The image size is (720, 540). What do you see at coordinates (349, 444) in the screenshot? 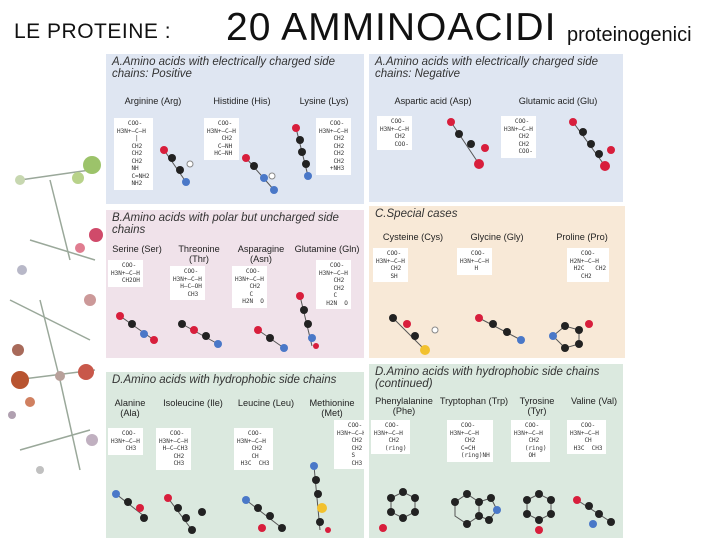
I see `structural-formula: COO- H3N+—C—H CH2 CH2 S CH3` at bounding box center [349, 444].